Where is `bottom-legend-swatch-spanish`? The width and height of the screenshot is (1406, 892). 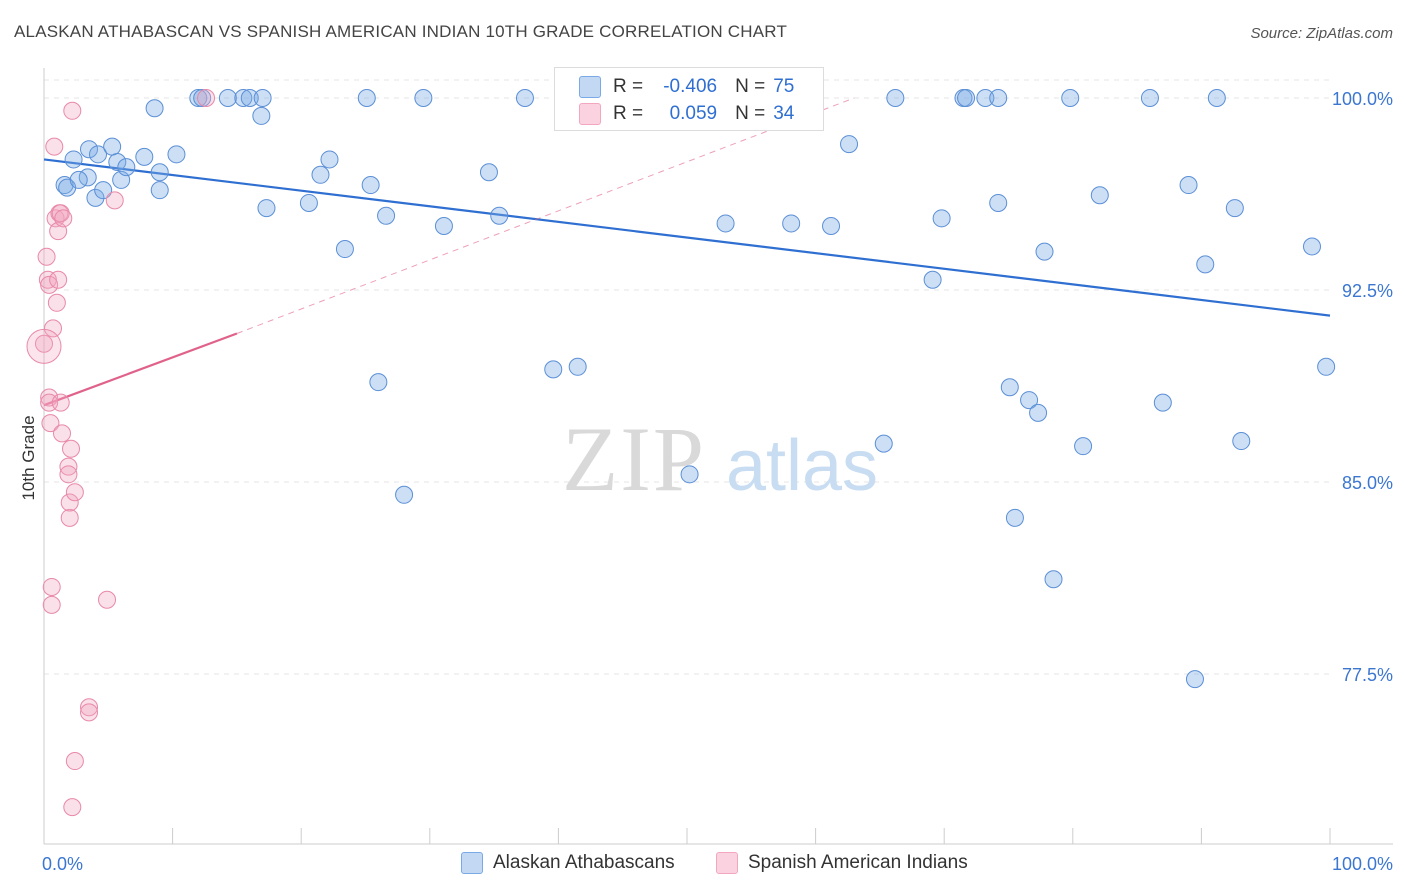 bottom-legend-swatch-spanish is located at coordinates (727, 863).